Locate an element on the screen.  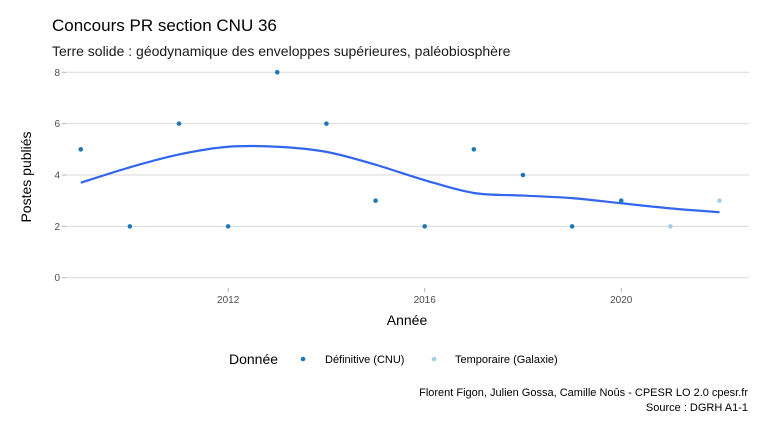
chart-title: Concours PR section CNU 36 is located at coordinates (164, 25).